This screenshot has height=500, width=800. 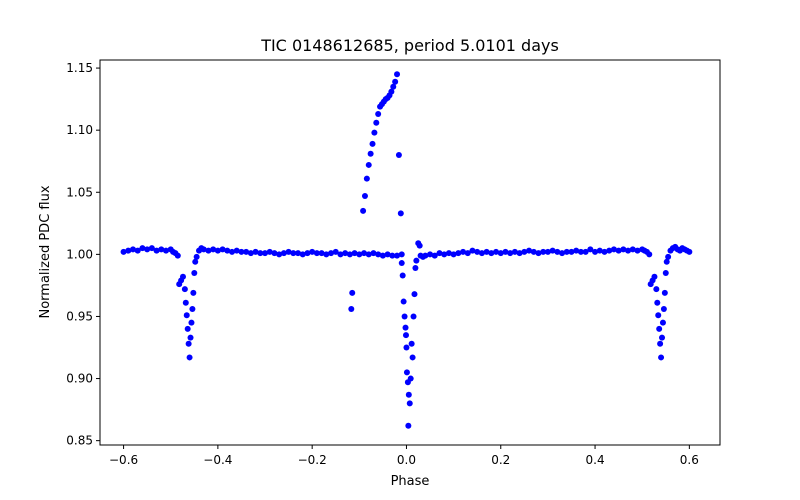 What do you see at coordinates (79, 68) in the screenshot?
I see `y-tick-label: 1.15` at bounding box center [79, 68].